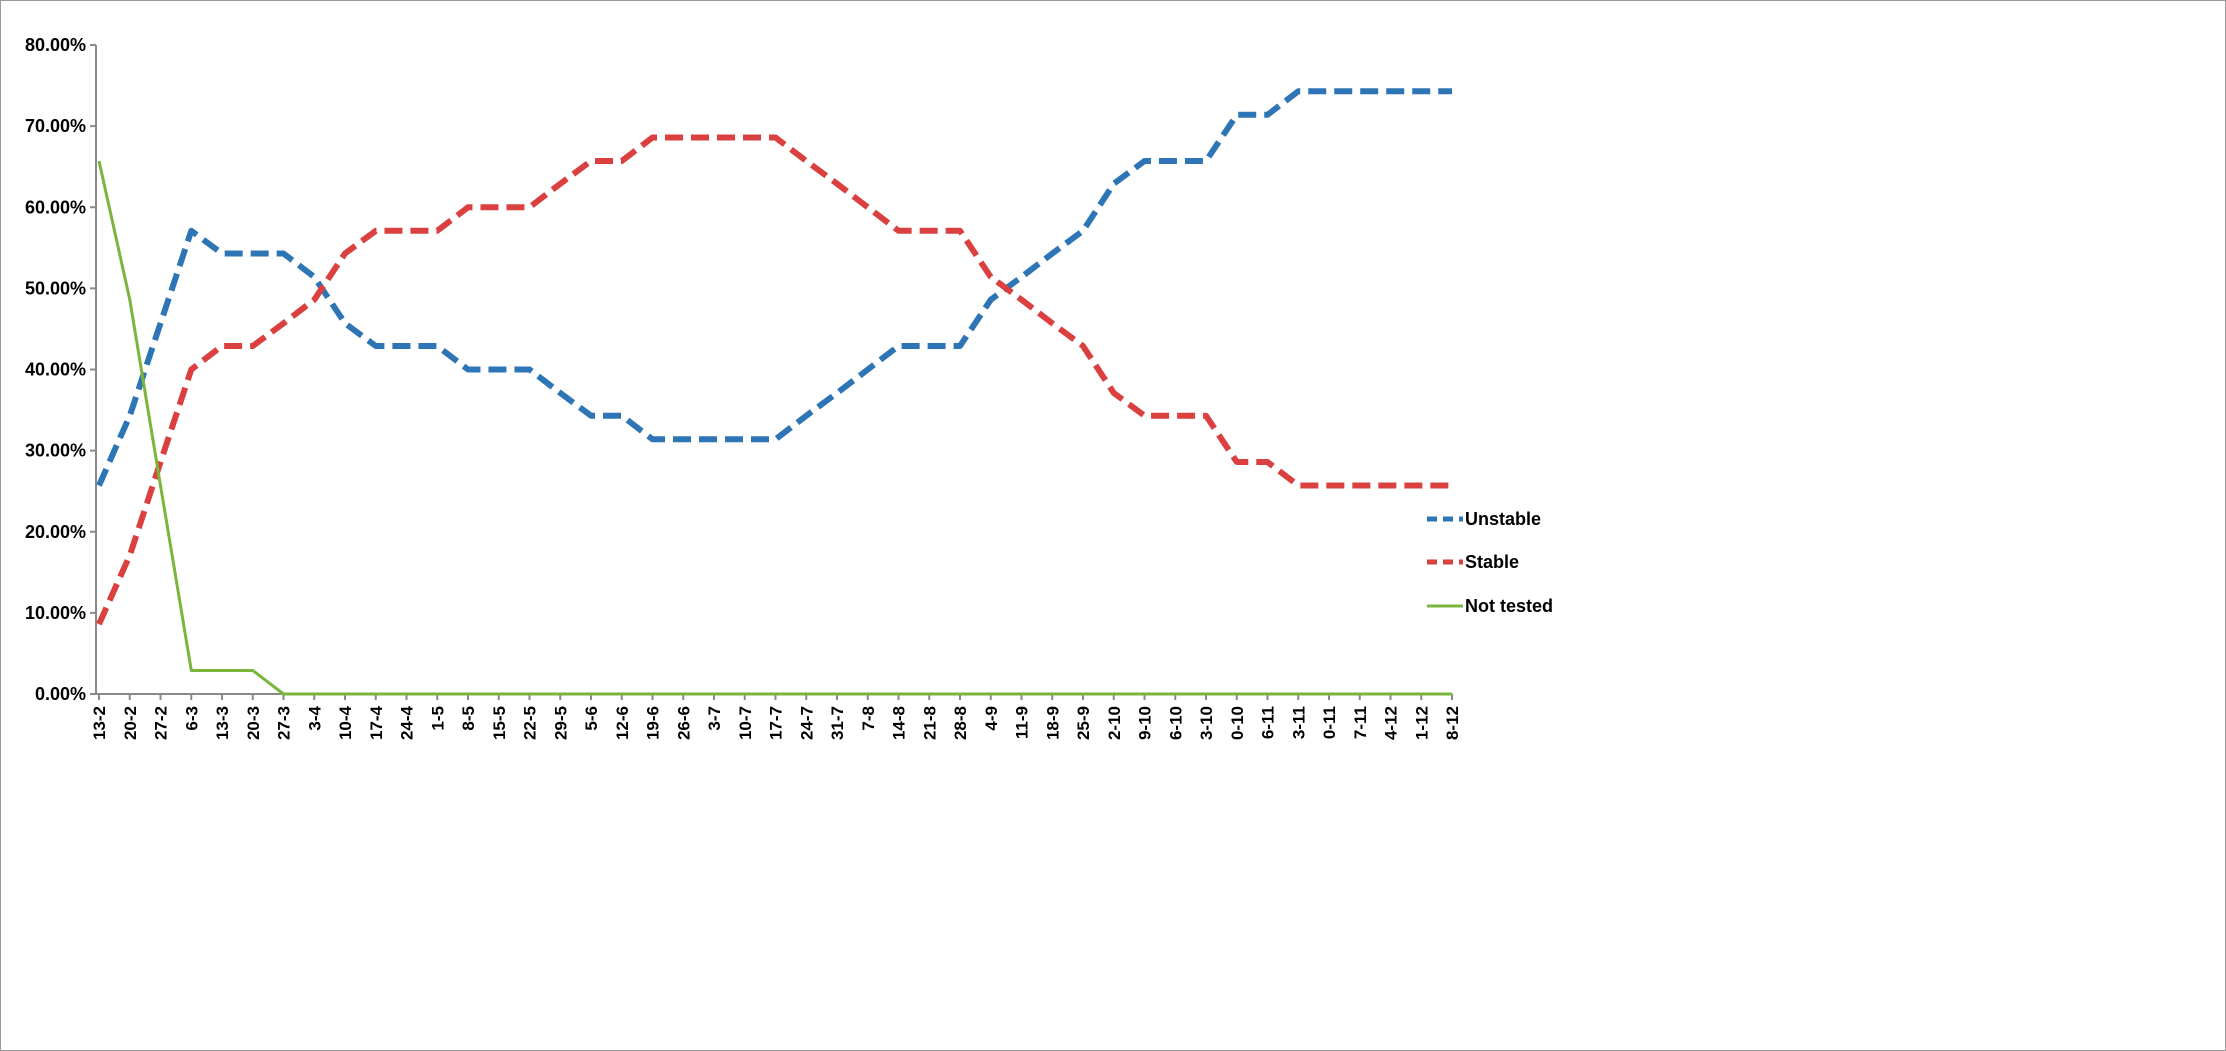  What do you see at coordinates (837, 723) in the screenshot?
I see `x-tick-label: 31-7` at bounding box center [837, 723].